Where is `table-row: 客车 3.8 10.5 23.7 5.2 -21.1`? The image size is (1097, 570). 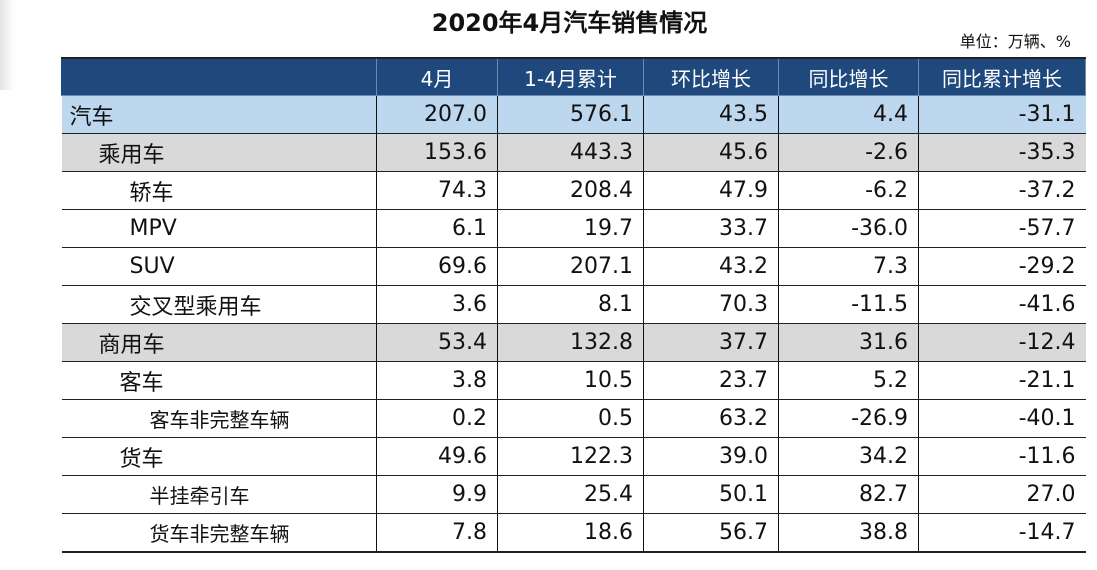
table-row: 客车 3.8 10.5 23.7 5.2 -21.1 is located at coordinates (573, 380).